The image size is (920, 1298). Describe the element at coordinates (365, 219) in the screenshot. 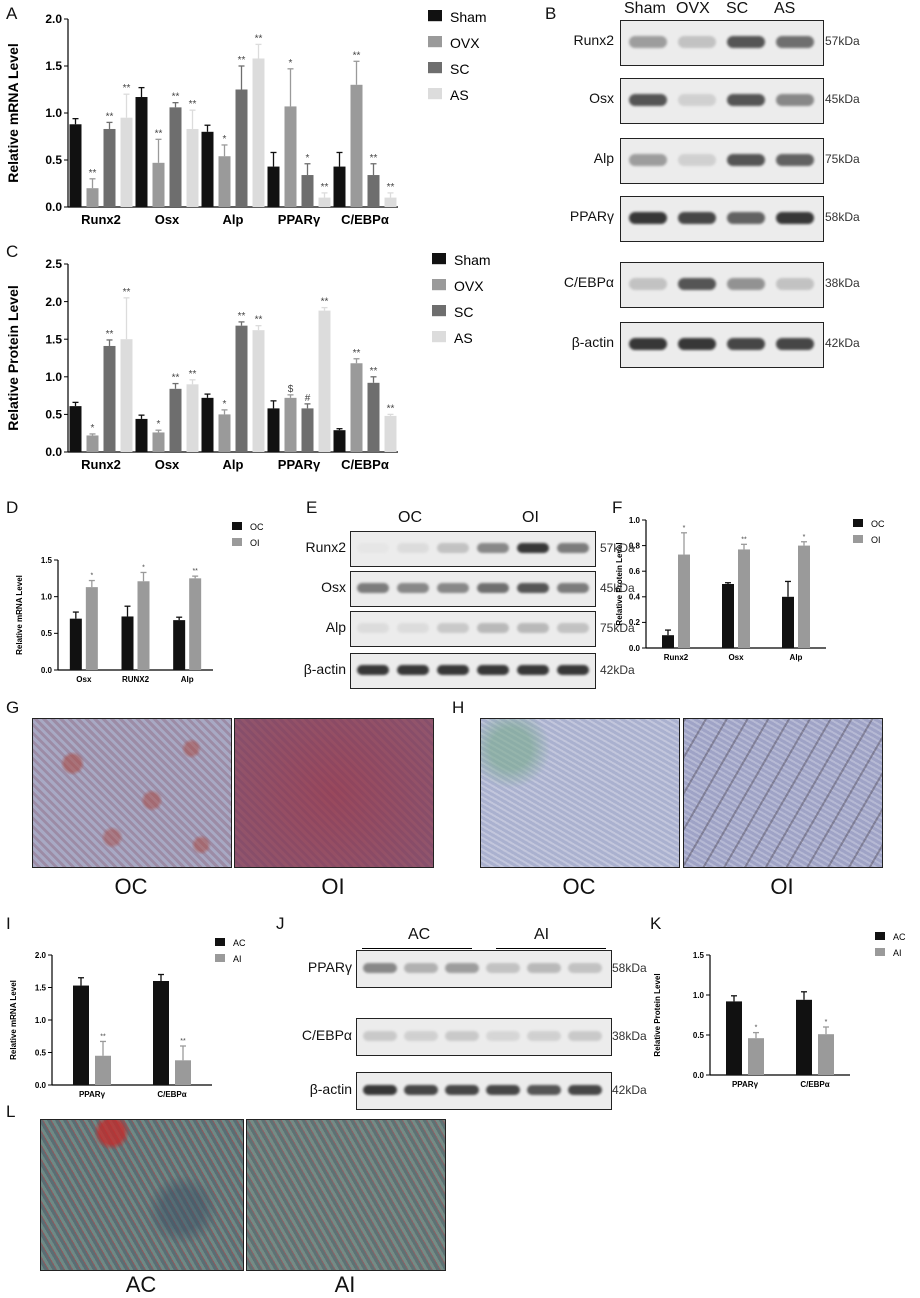

I see `chart-a-category-c-ebp: C/EBPα` at that location.